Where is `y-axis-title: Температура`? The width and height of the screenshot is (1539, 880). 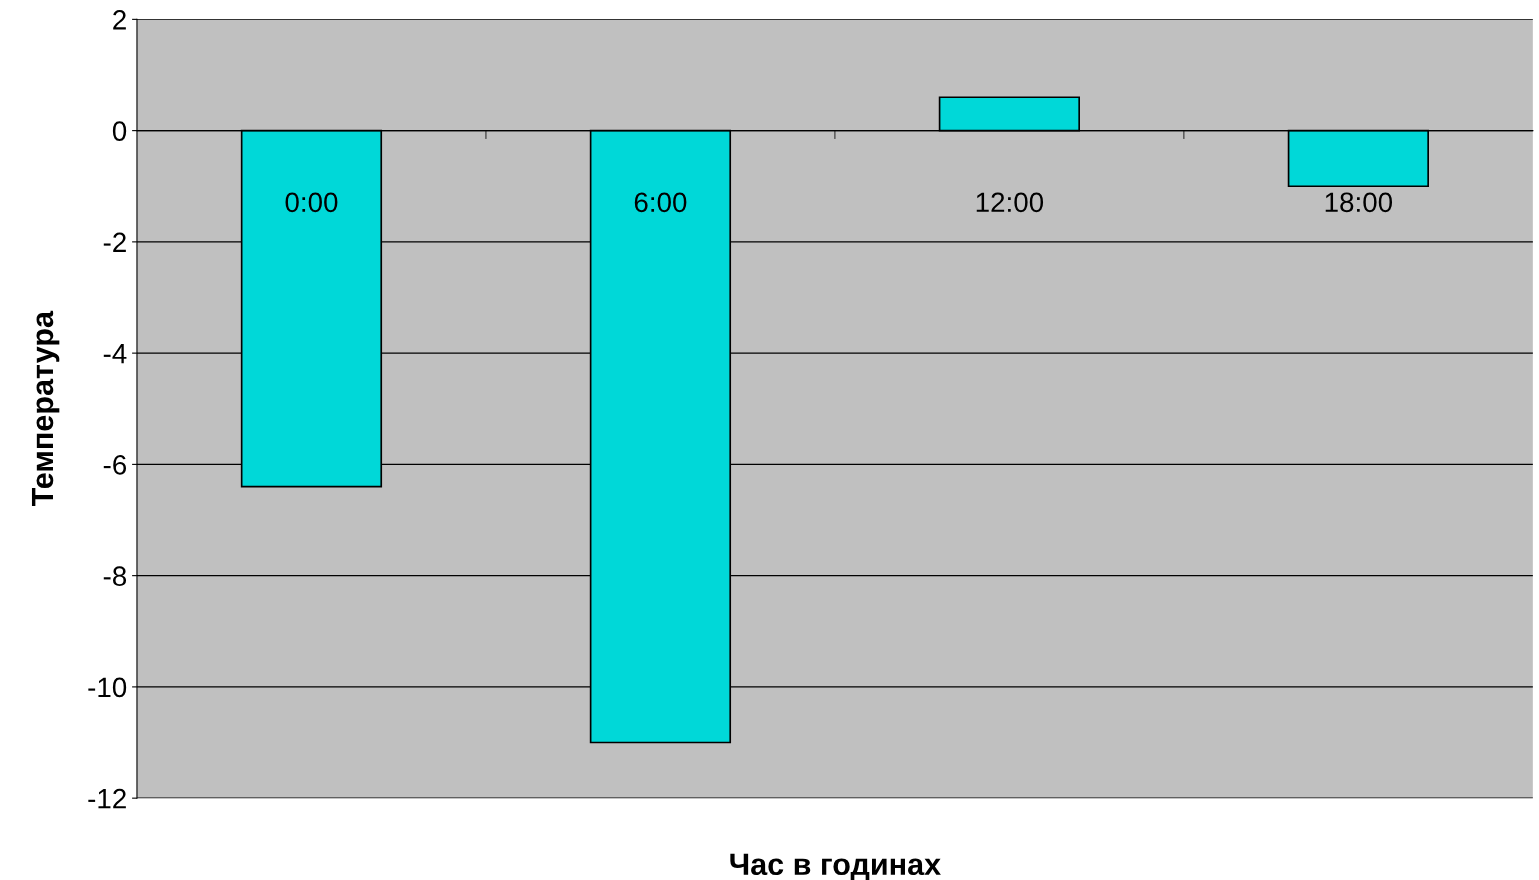 y-axis-title: Температура is located at coordinates (45, 408).